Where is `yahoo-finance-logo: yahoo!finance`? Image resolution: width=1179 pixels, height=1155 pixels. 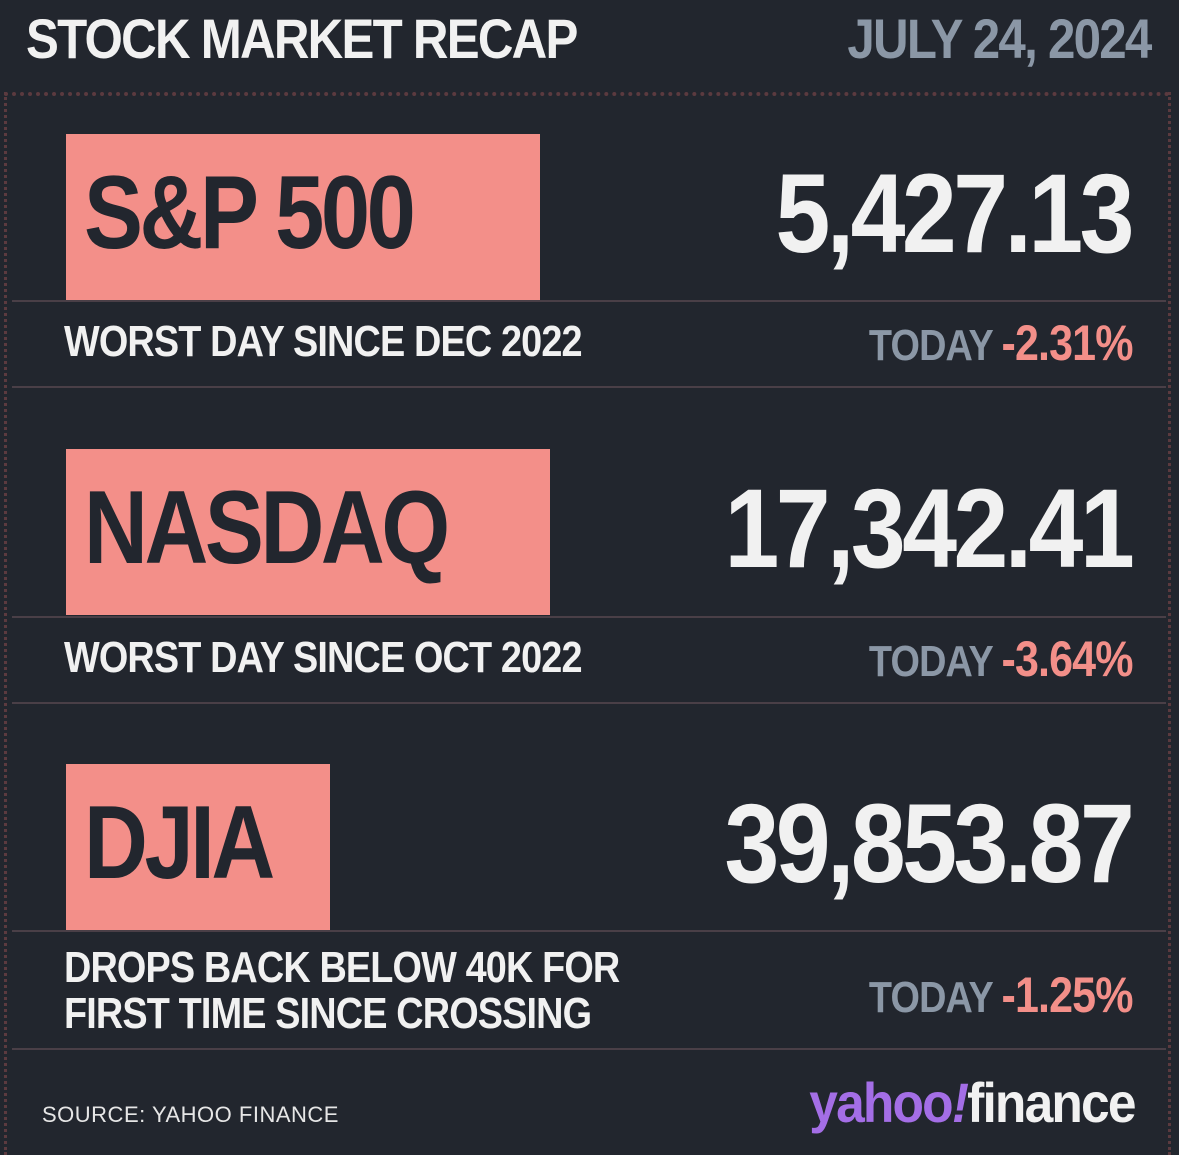 yahoo-finance-logo: yahoo!finance is located at coordinates (973, 1102).